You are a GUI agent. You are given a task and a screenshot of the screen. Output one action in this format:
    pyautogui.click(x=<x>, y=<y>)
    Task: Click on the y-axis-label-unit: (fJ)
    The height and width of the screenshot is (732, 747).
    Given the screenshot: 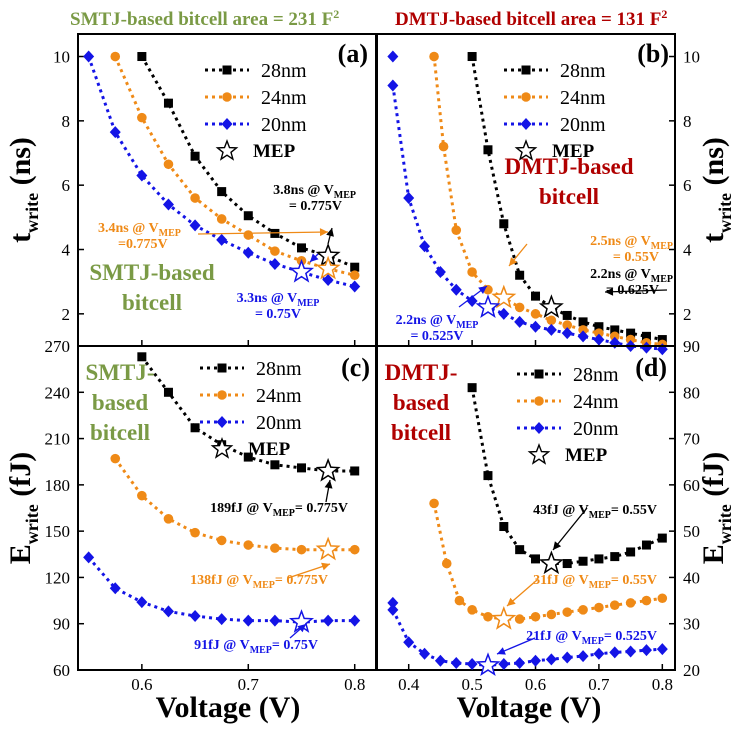 What is the action you would take?
    pyautogui.click(x=20, y=478)
    